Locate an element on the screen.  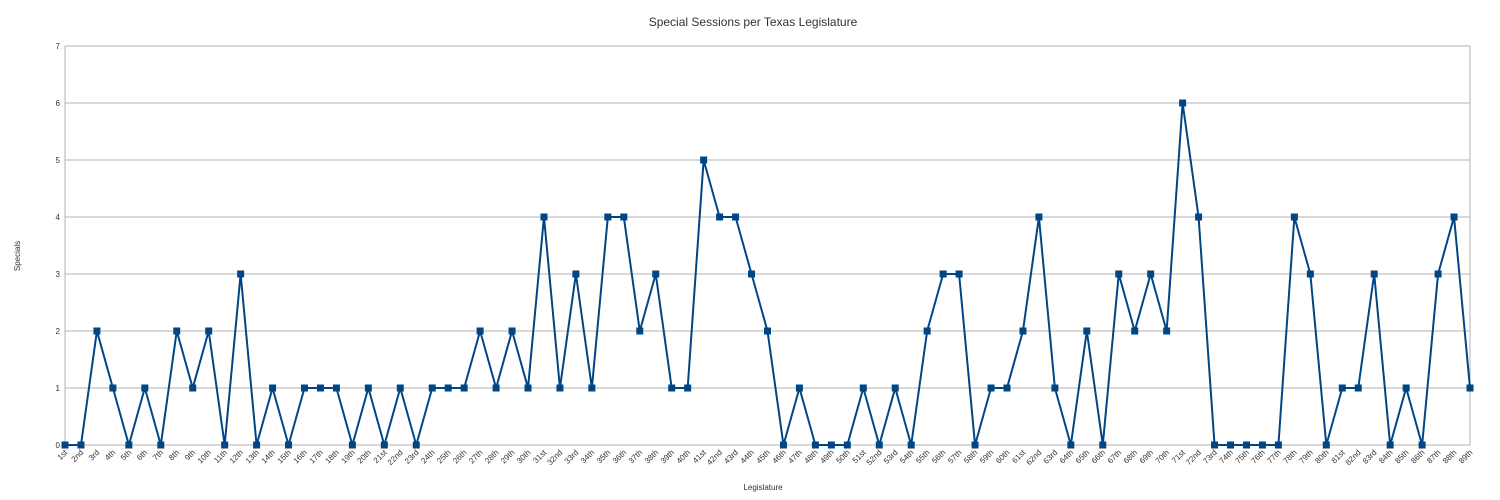
x-tick-label: 18th is located at coordinates (331, 456).